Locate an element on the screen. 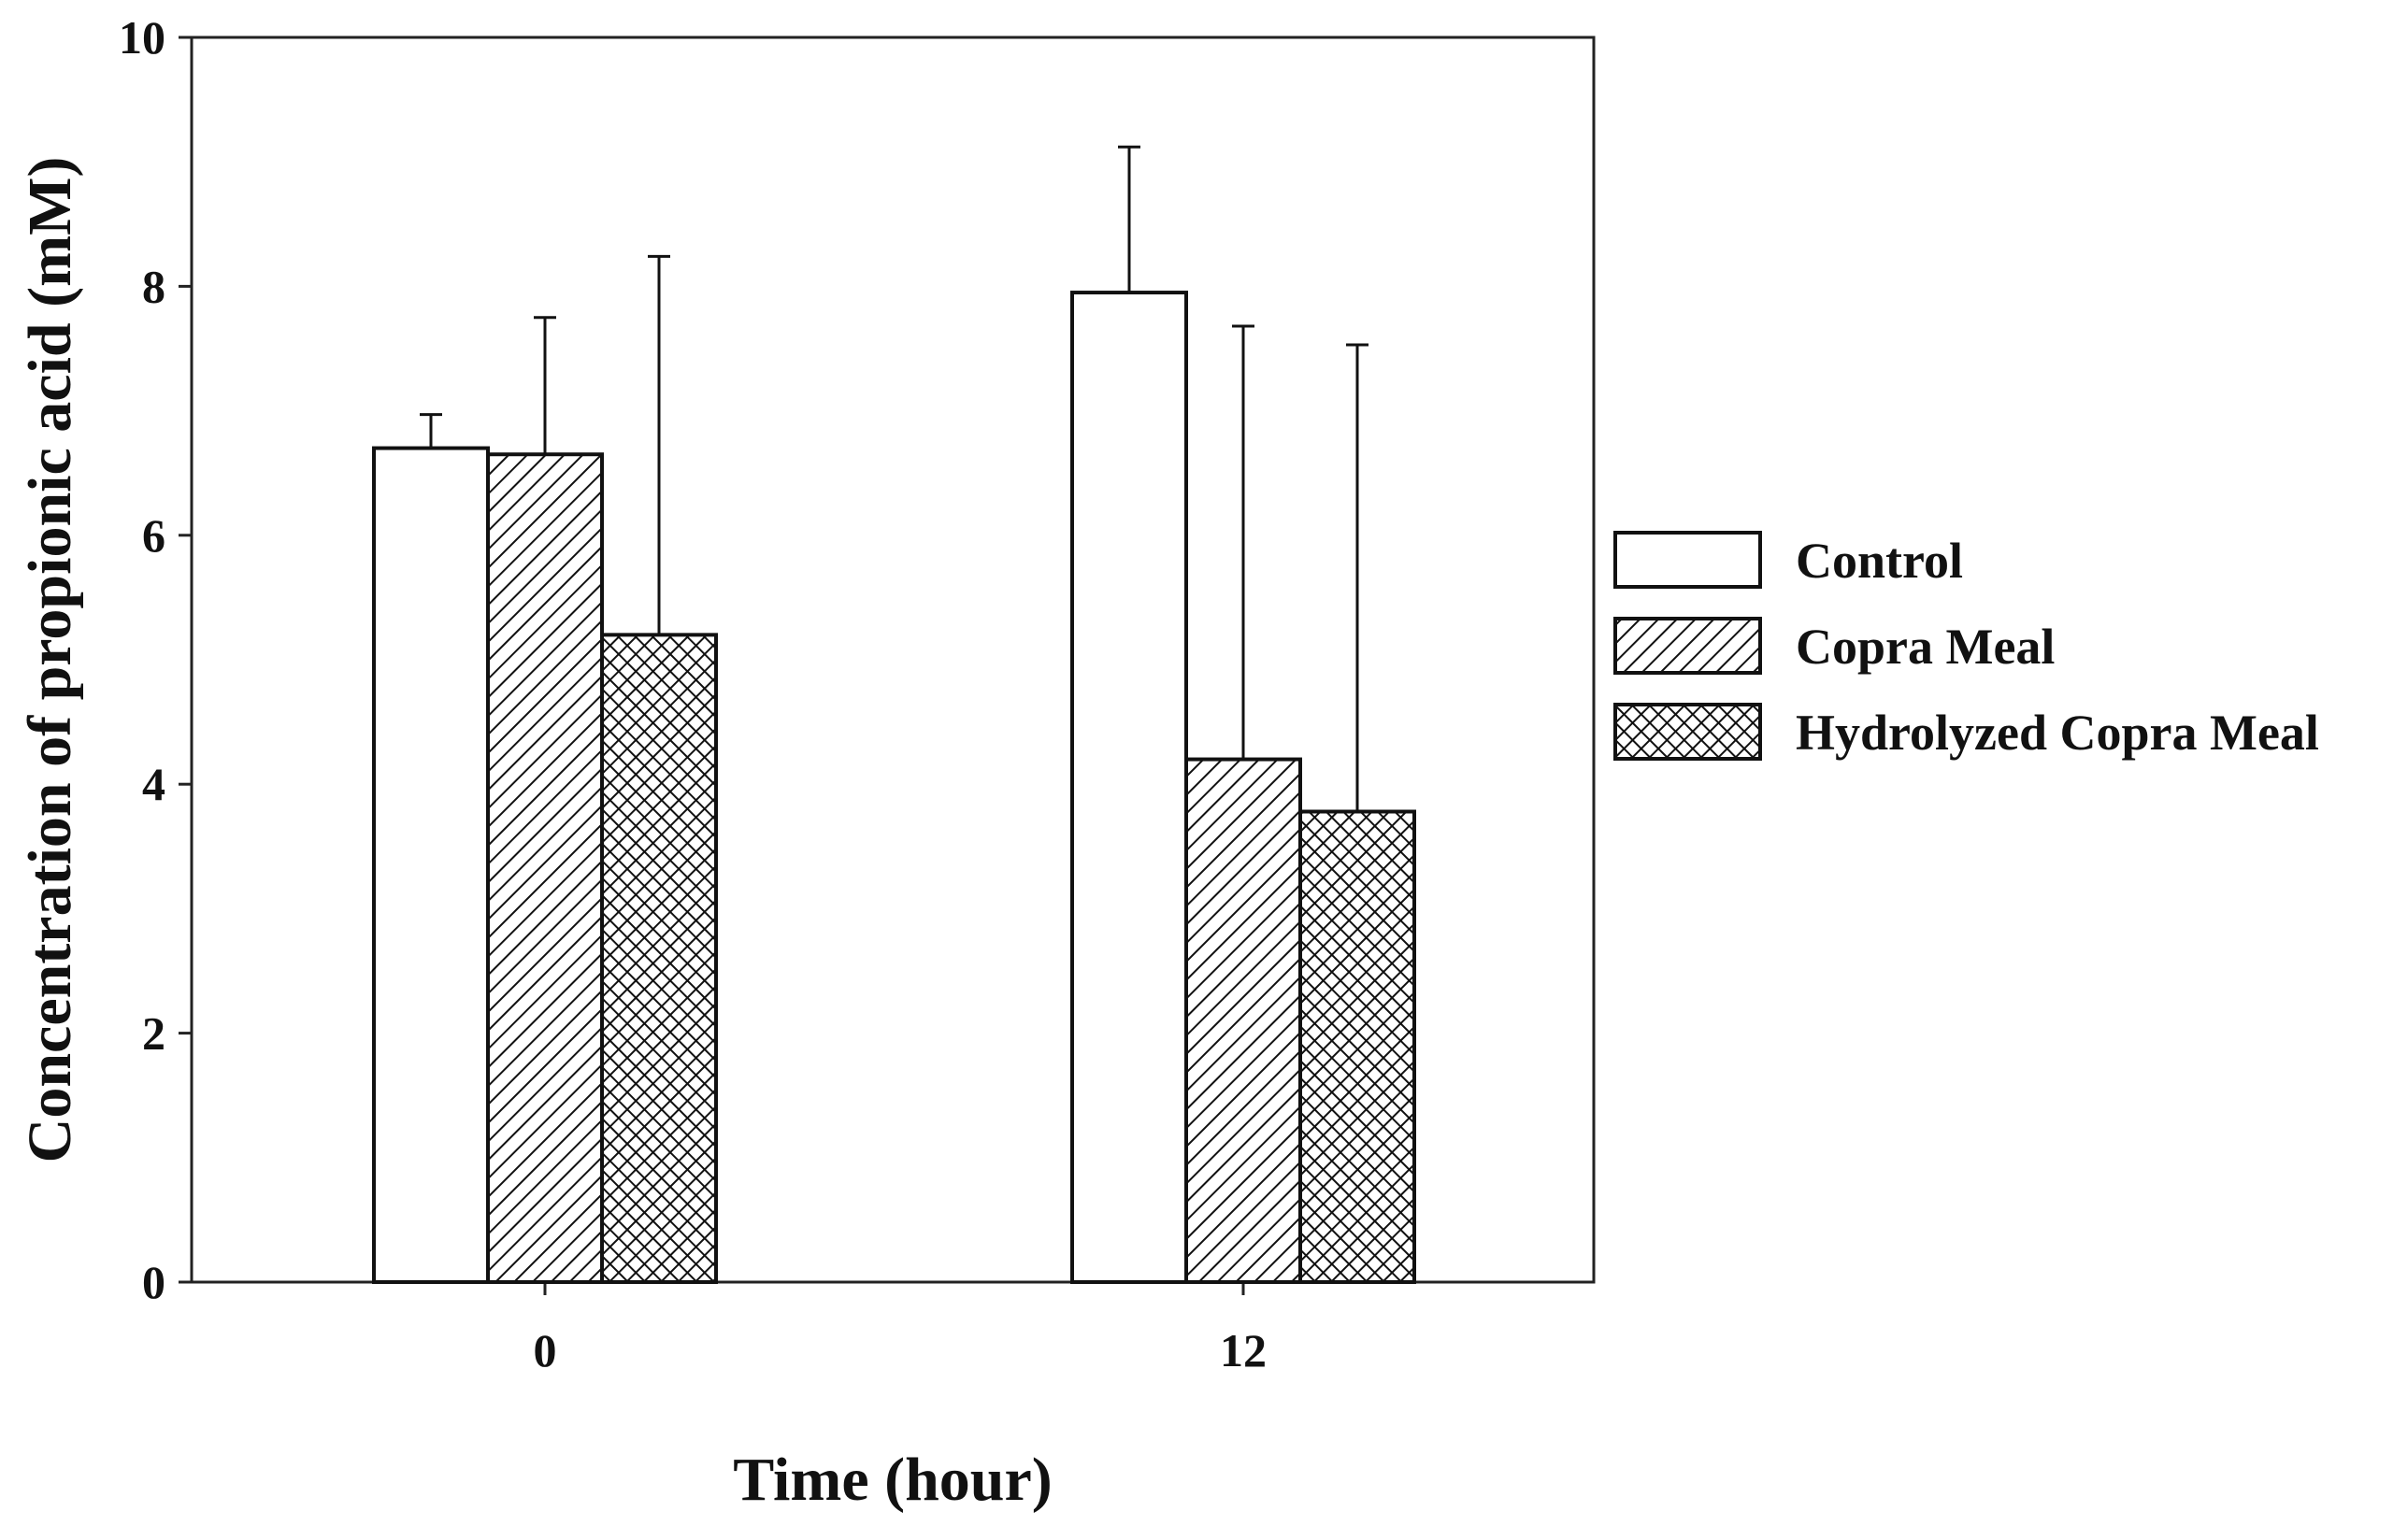  y-axis-title: Concentration of propionic acid (mM) is located at coordinates (50, 660).